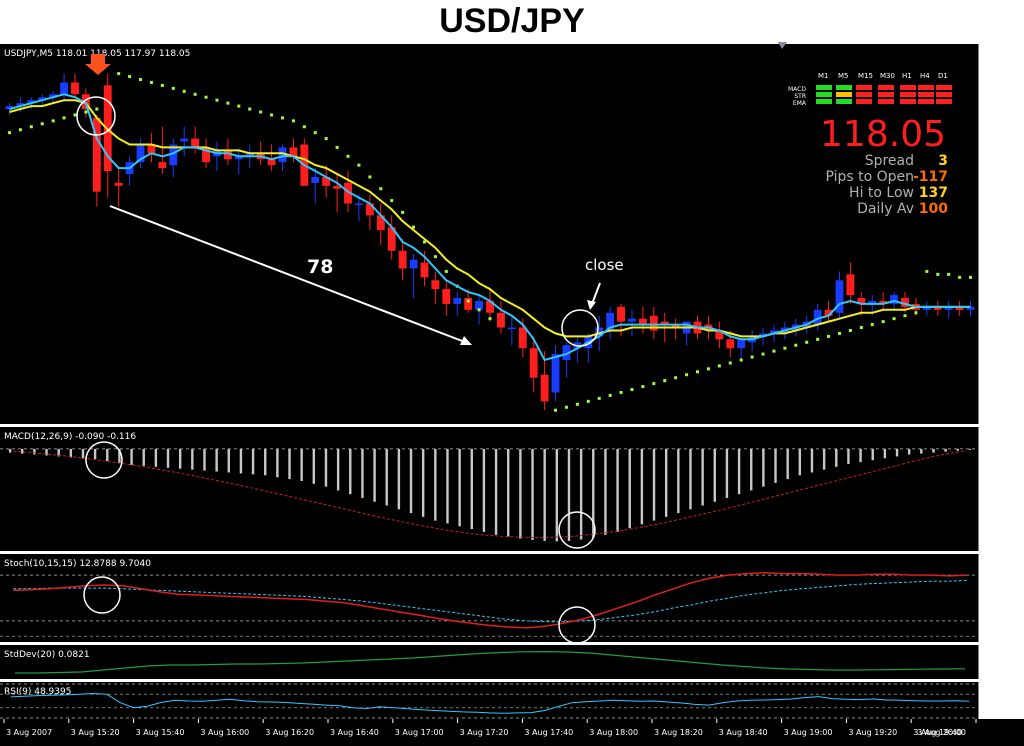 The width and height of the screenshot is (1024, 746). I want to click on macd-pane-label: MACD(12,26,9) -0.090 -0.116, so click(70, 437).